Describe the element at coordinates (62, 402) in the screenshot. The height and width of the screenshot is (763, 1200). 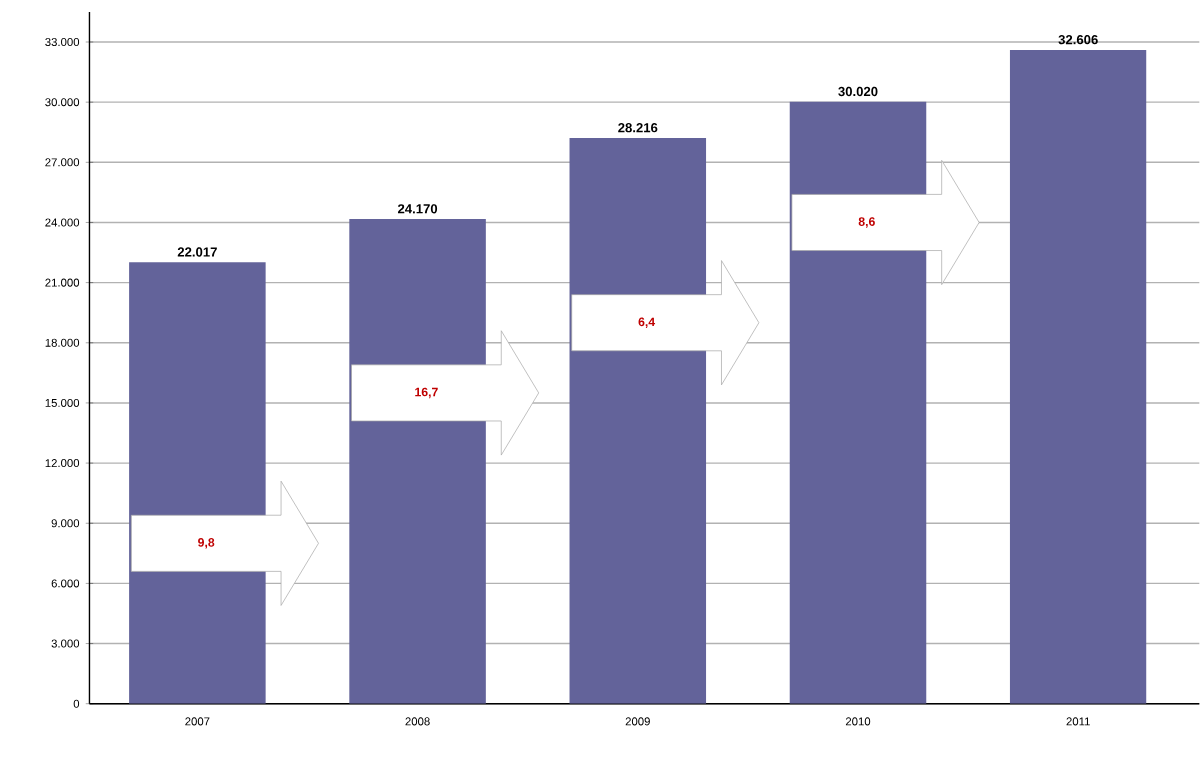
I see `y-tick-label: 15.000` at that location.